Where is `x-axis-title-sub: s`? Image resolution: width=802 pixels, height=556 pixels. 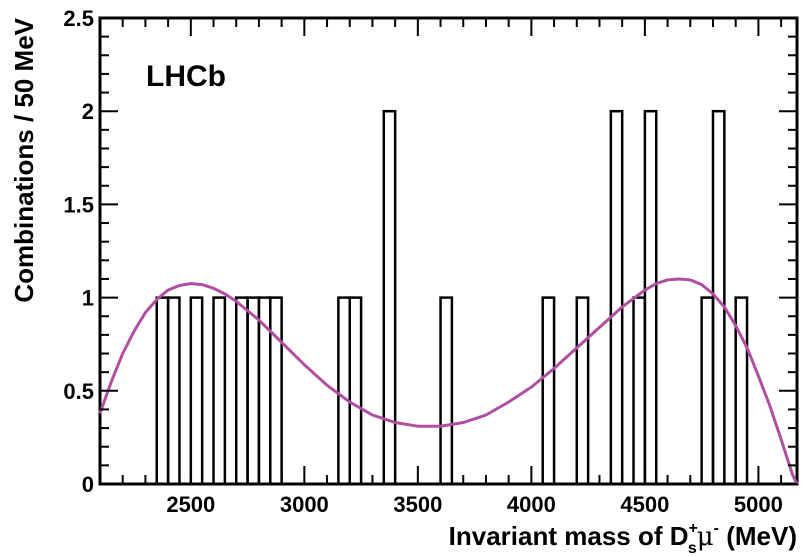 x-axis-title-sub: s is located at coordinates (692, 548).